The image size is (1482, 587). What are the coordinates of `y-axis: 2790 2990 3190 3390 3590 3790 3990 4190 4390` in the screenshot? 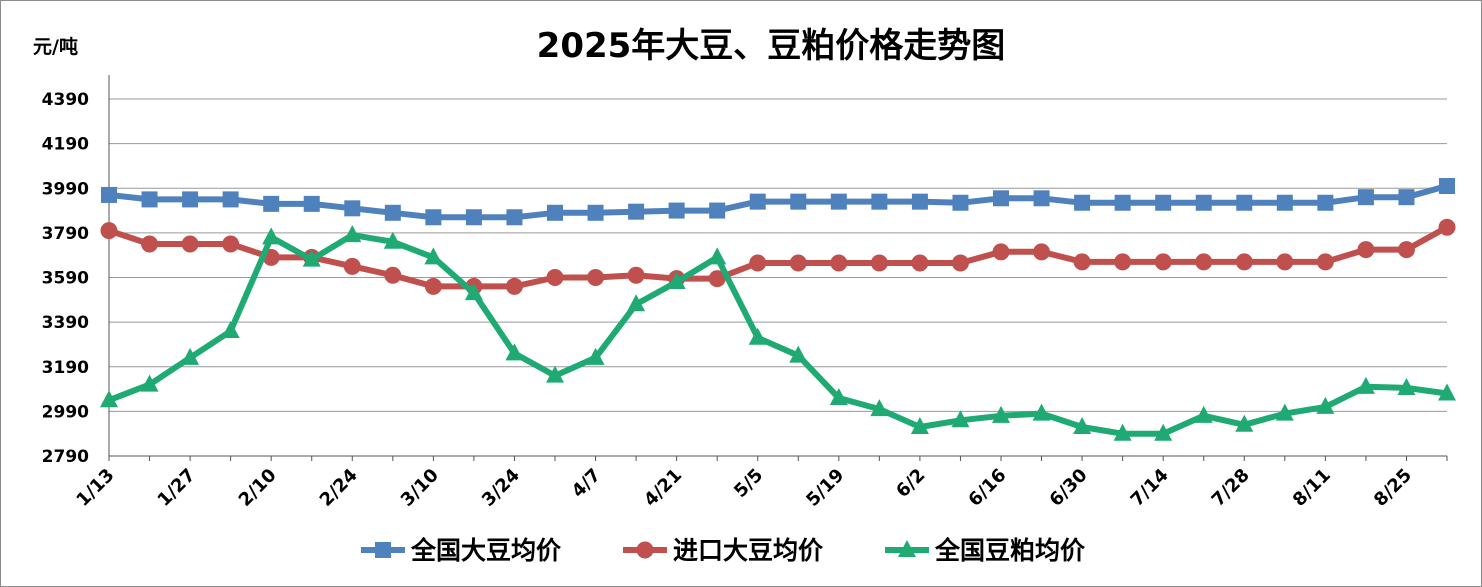 It's located at (76, 271).